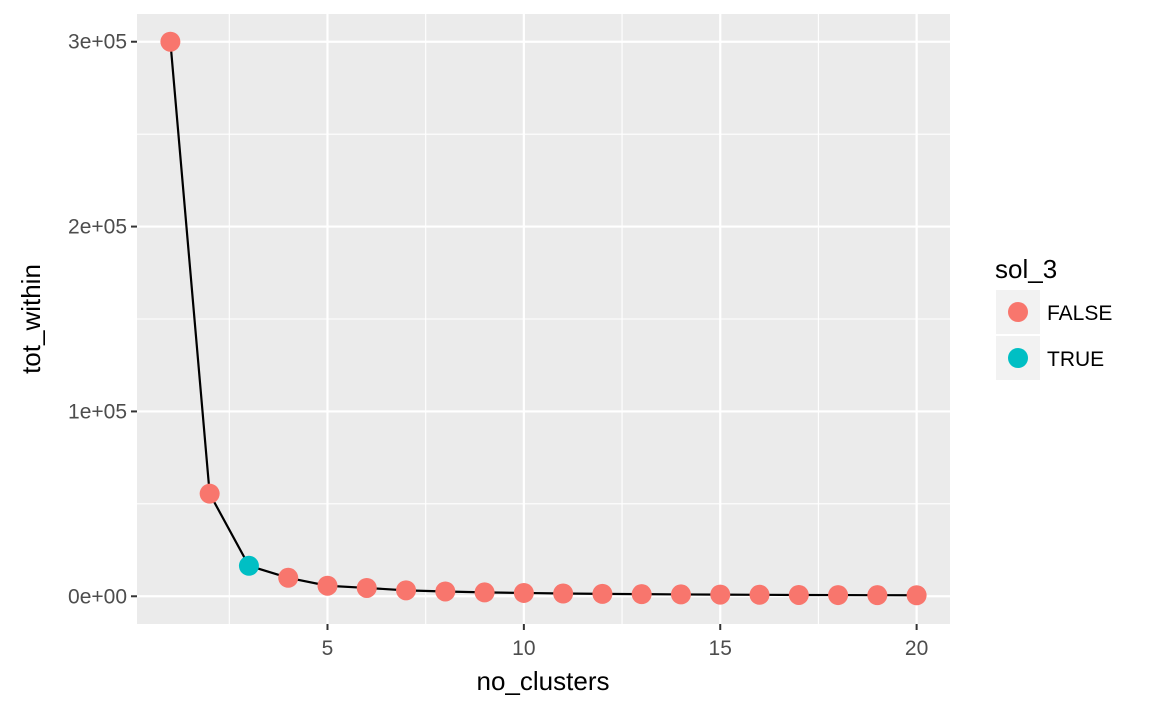 The image size is (1152, 711). Describe the element at coordinates (102, 319) in the screenshot. I see `y-axis: 0e+00 1e+05 2e+05 3e+05` at that location.